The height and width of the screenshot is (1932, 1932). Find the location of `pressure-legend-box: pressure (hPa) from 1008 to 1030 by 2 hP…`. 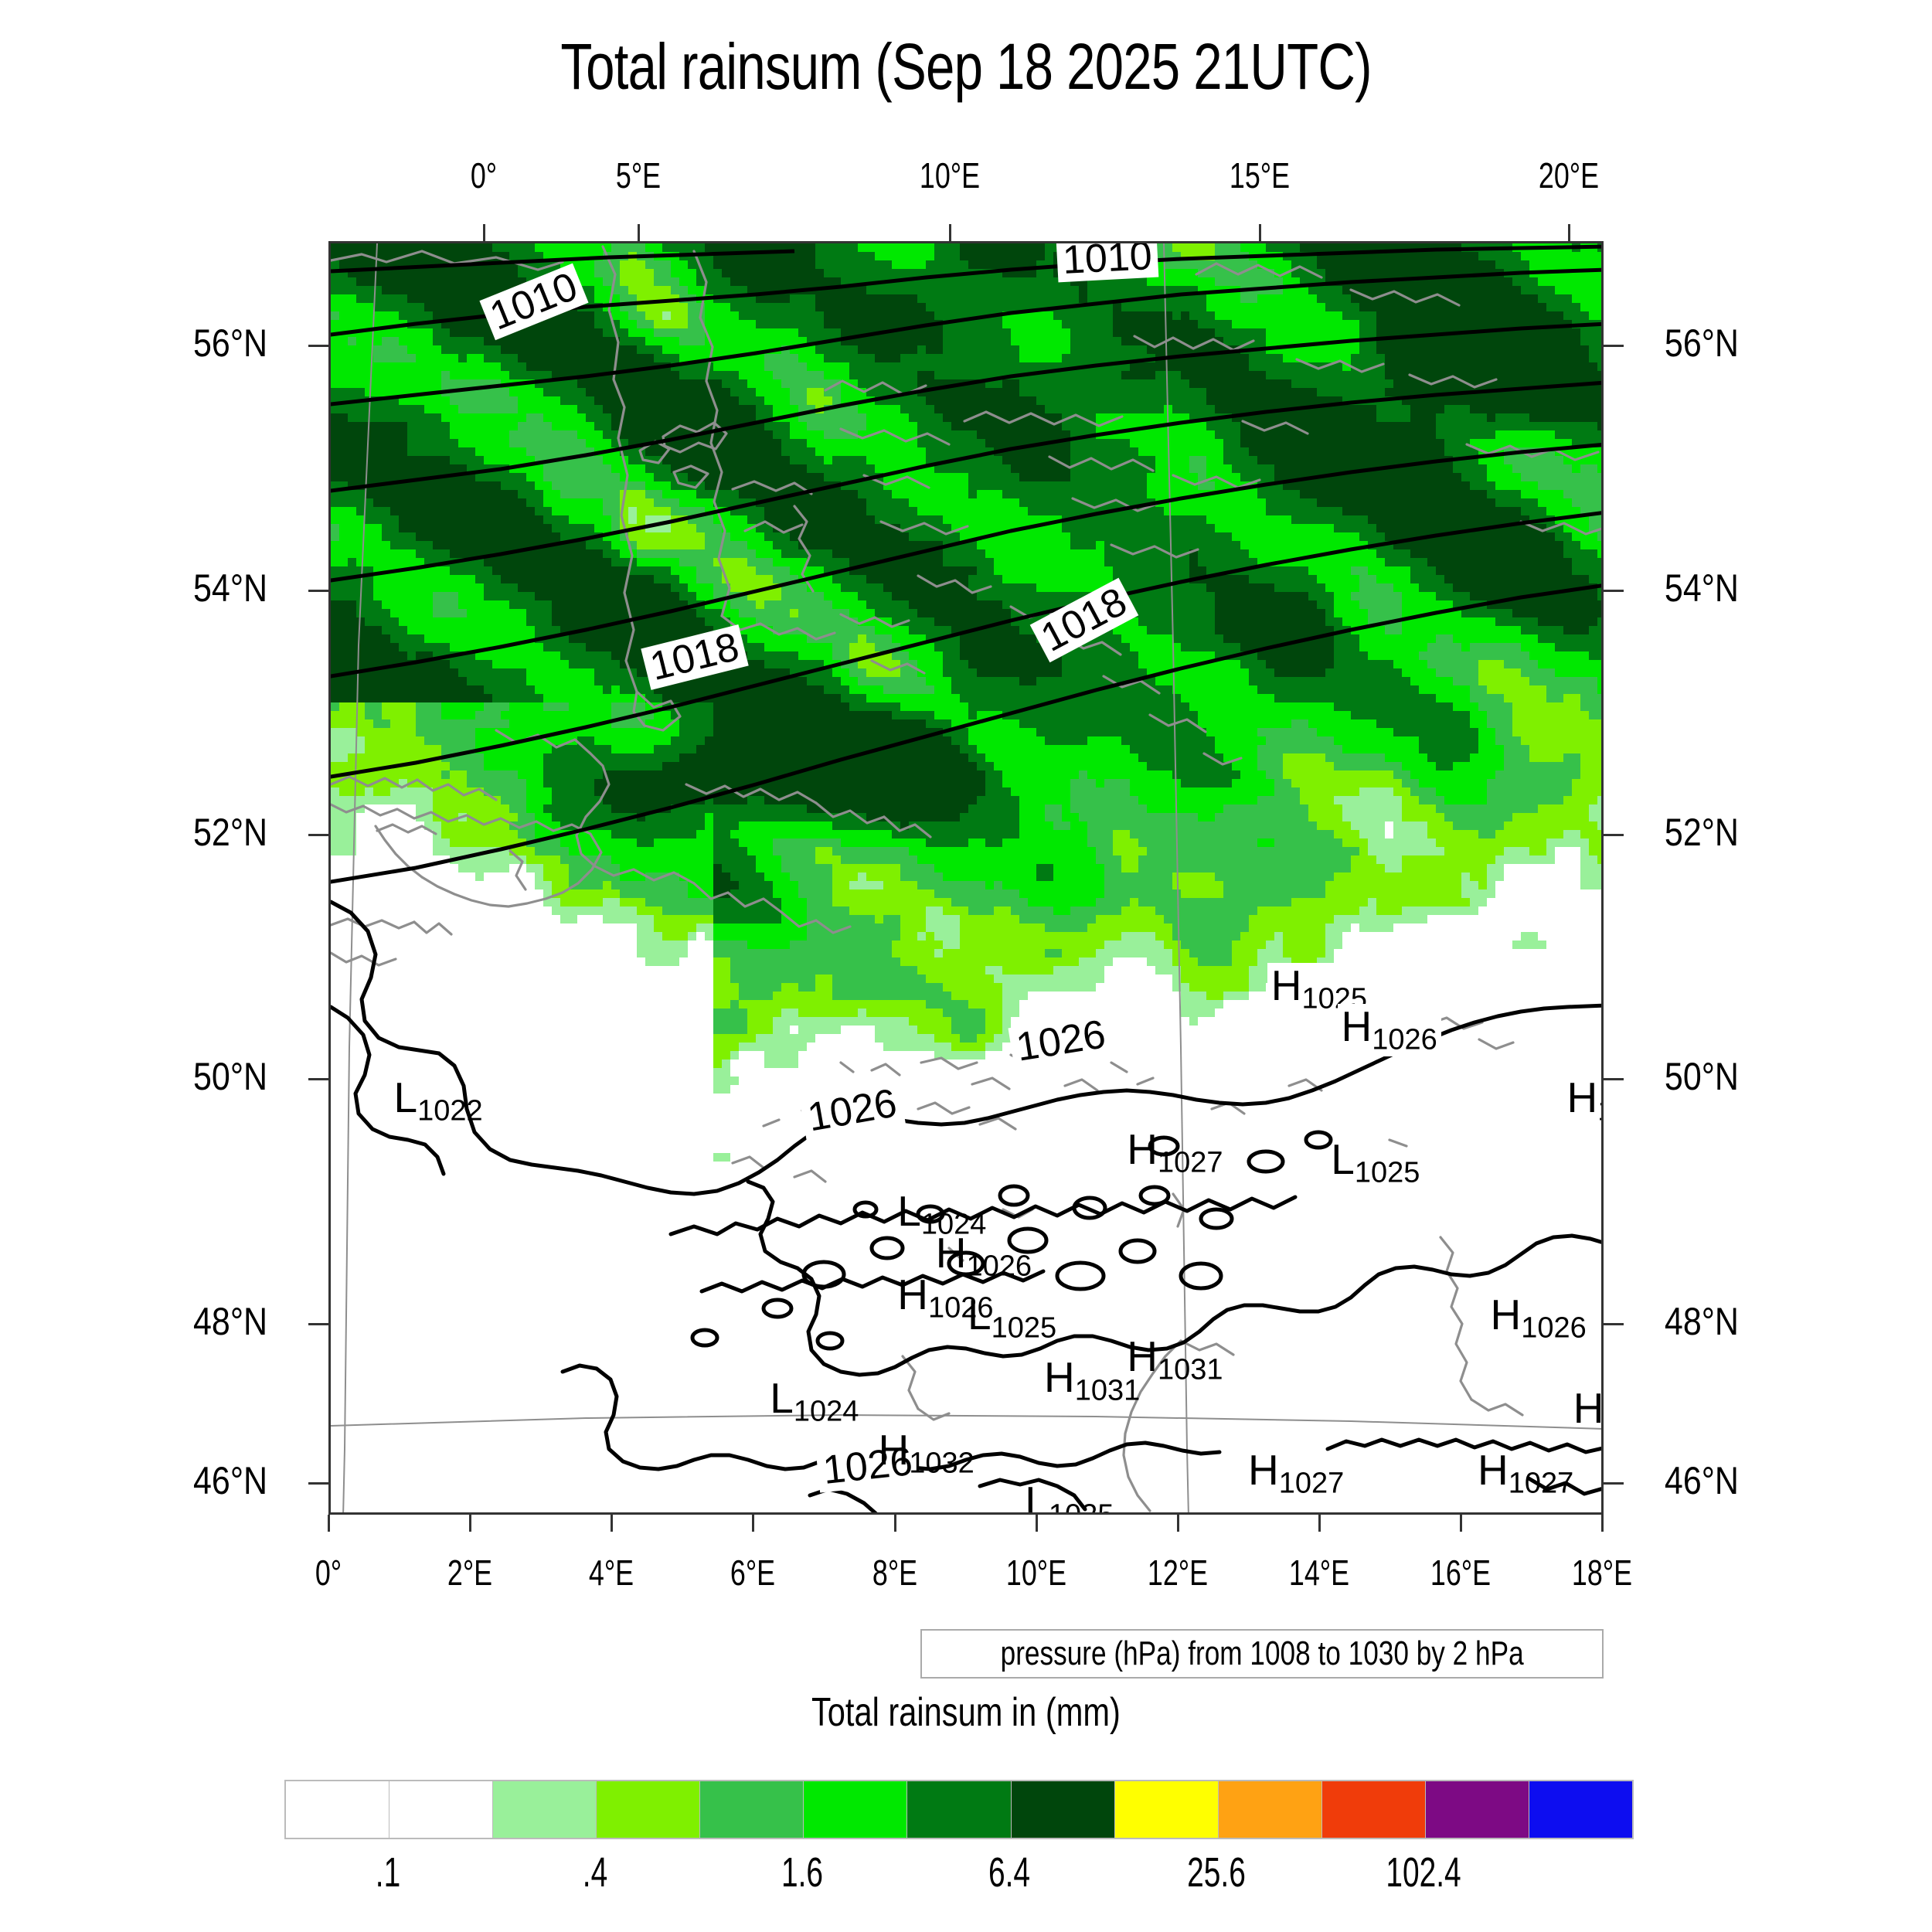

pressure-legend-box: pressure (hPa) from 1008 to 1030 by 2 hP… is located at coordinates (1262, 1654).